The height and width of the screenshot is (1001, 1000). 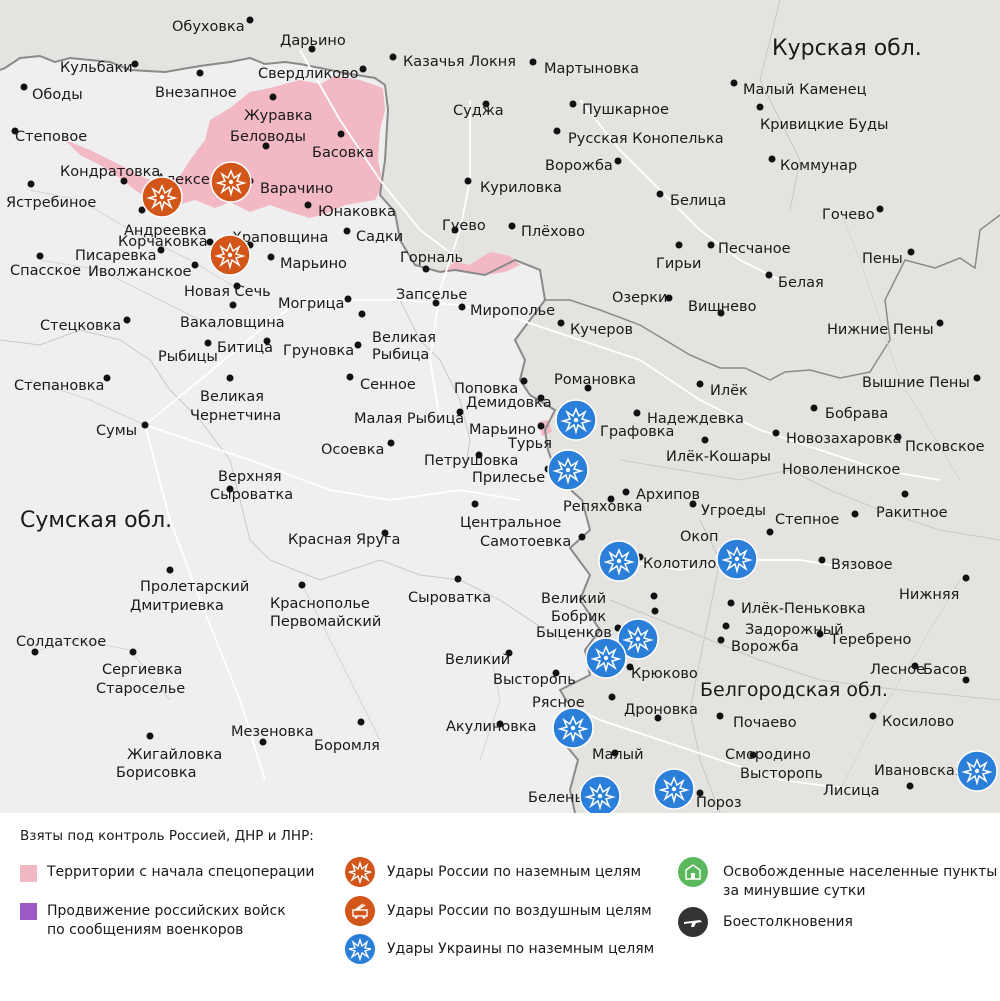 What do you see at coordinates (848, 215) in the screenshot?
I see `town-label: Гочево` at bounding box center [848, 215].